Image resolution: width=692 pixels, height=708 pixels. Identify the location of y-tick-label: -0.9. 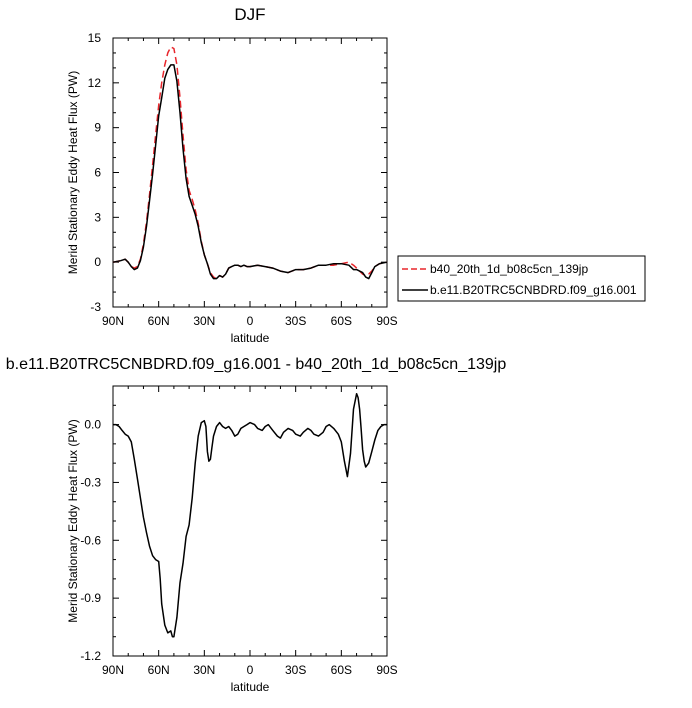
(90, 598).